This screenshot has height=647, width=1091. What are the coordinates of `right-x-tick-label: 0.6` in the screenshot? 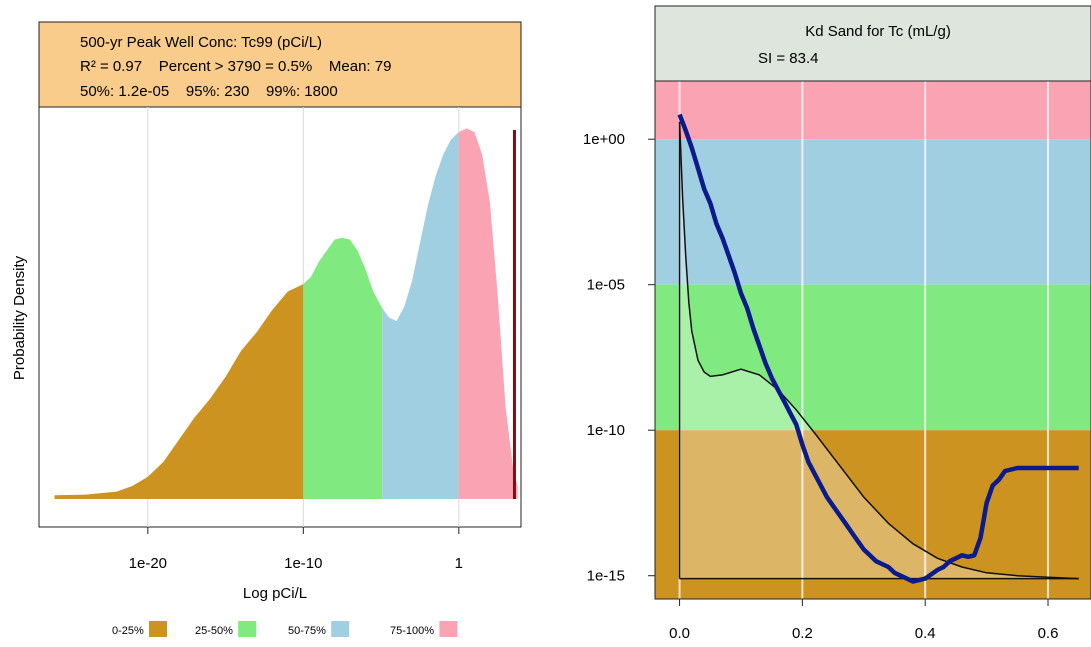 It's located at (1048, 633).